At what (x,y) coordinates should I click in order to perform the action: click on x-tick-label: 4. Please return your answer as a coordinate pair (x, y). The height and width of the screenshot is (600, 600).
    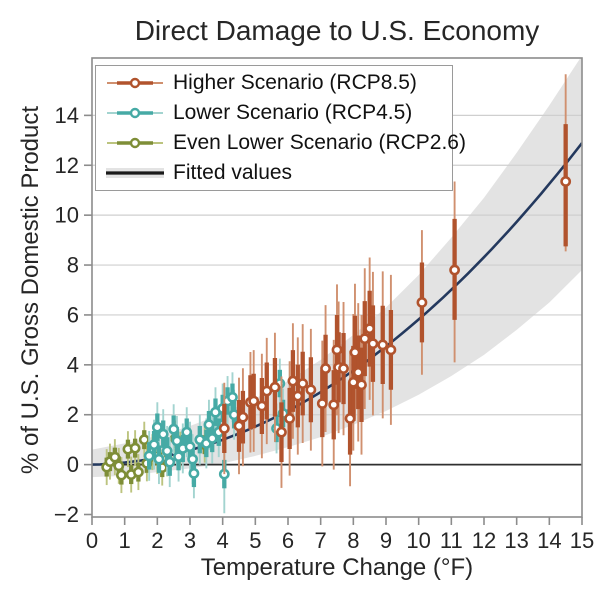
    Looking at the image, I should click on (223, 540).